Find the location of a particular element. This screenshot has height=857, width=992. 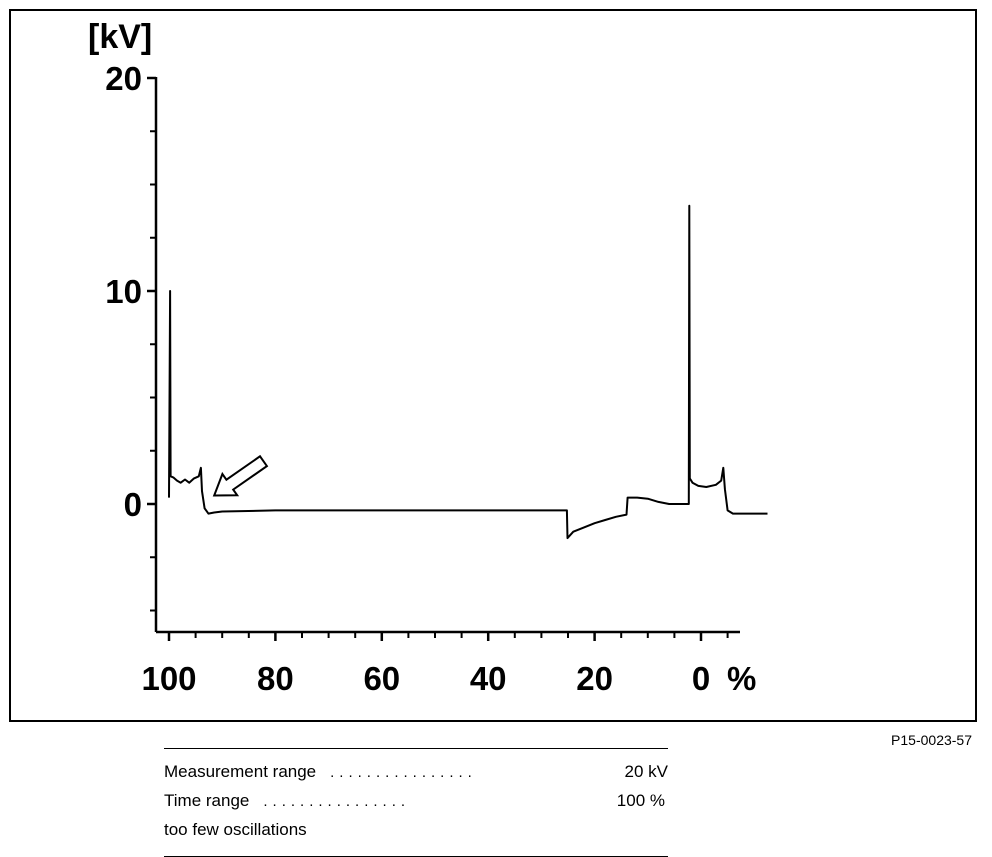

legend-row: Time range ................ 100 % is located at coordinates (416, 800).